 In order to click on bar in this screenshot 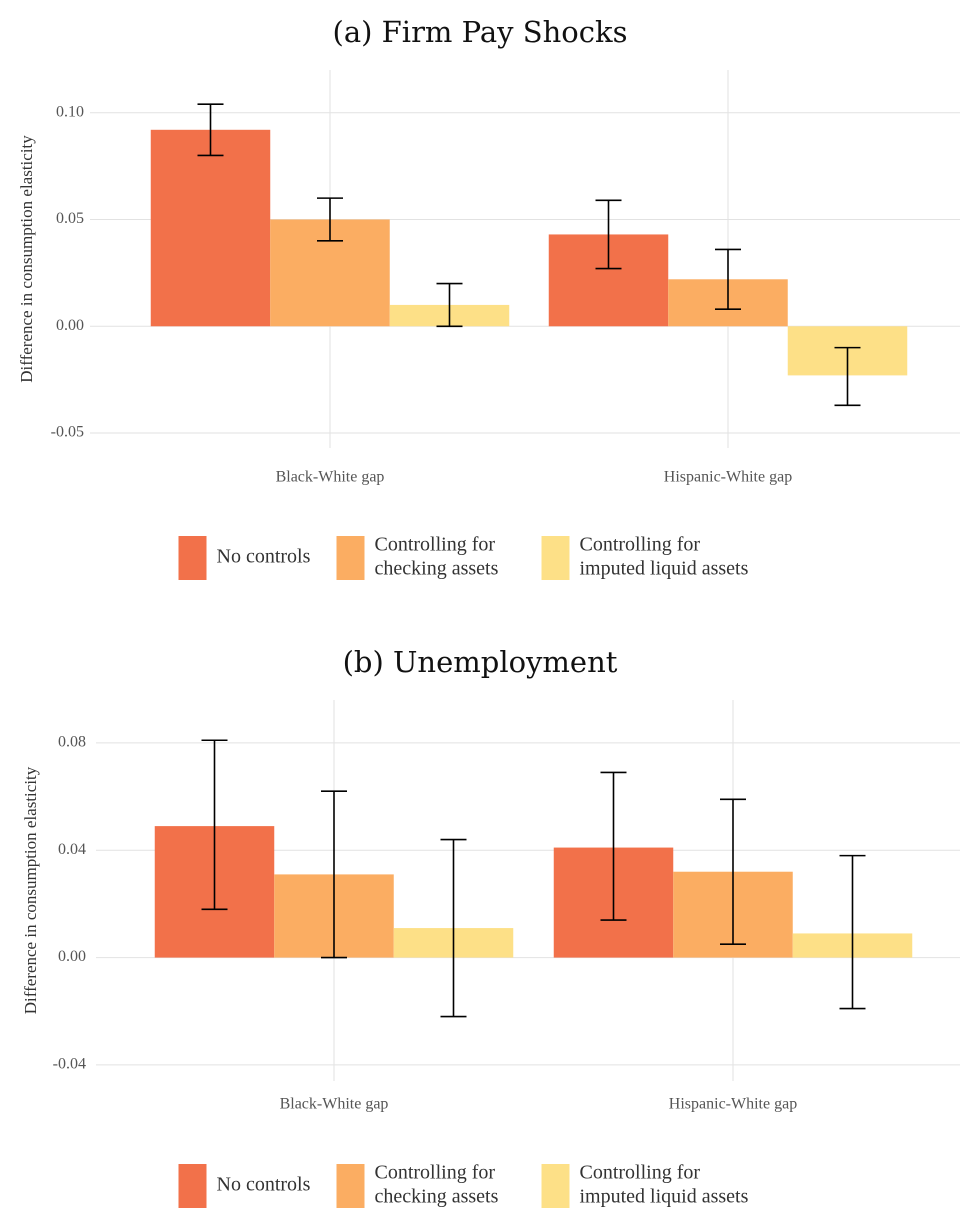, I will do `click(211, 228)`.